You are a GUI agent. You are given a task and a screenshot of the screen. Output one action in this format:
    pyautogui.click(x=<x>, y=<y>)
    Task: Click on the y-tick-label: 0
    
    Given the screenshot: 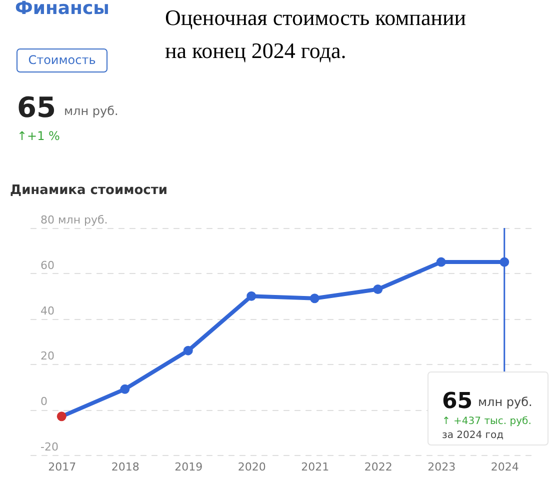 What is the action you would take?
    pyautogui.click(x=44, y=401)
    